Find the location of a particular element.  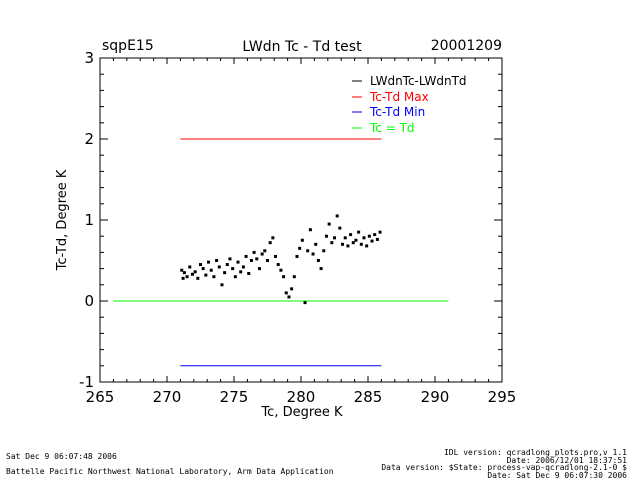

footer-timestamp: Sat Dec 9 06:07:48 2006 is located at coordinates (61, 456).